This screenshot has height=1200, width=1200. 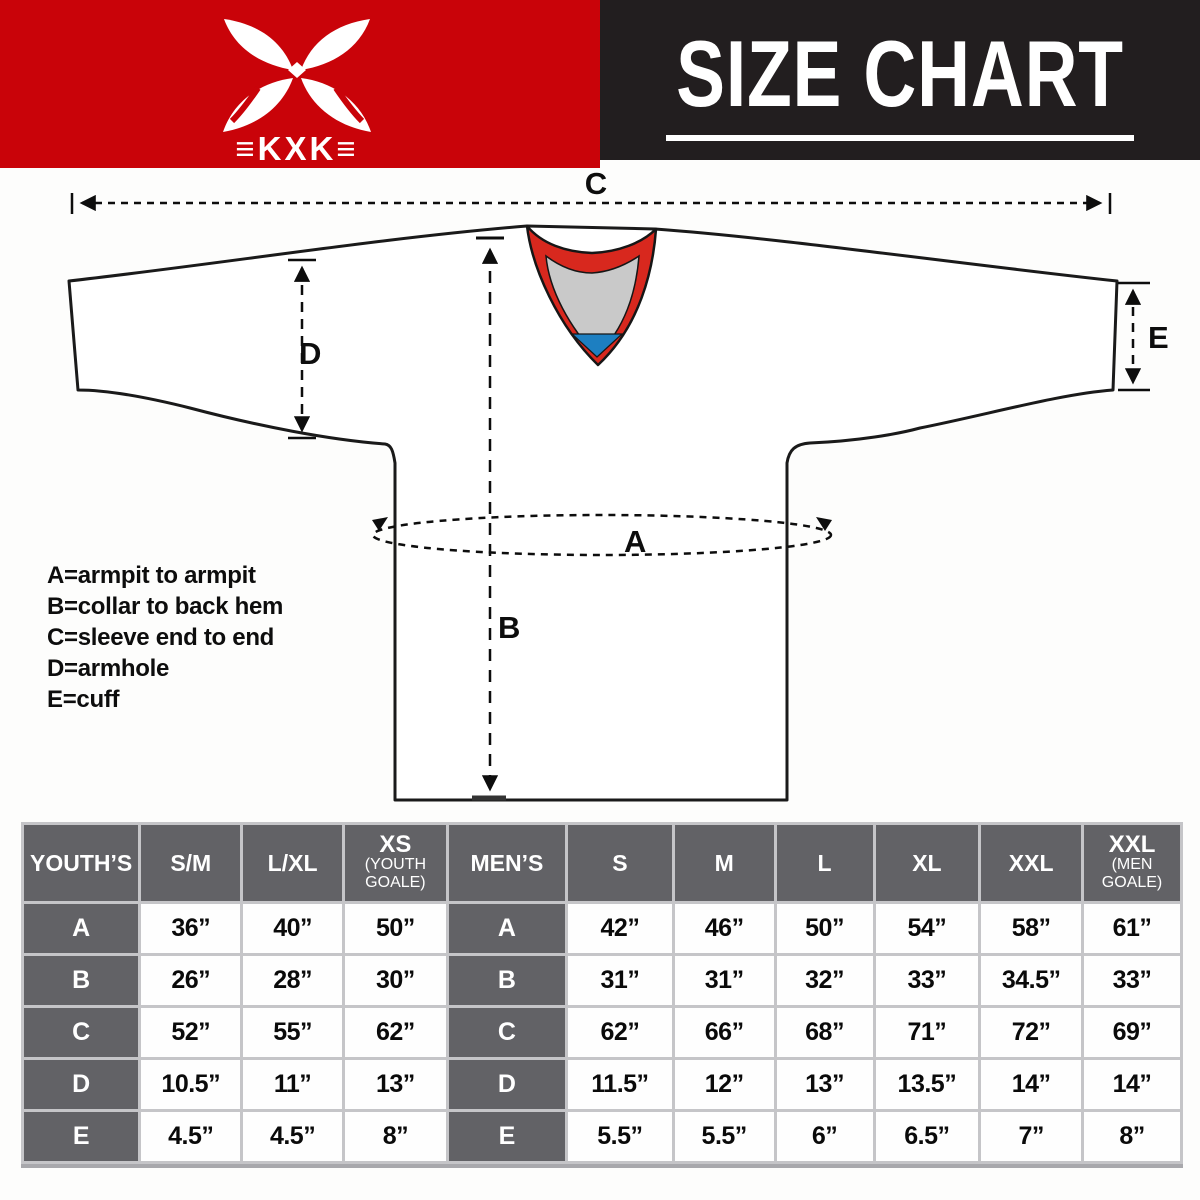 What do you see at coordinates (507, 980) in the screenshot?
I see `men-row-label-b: B` at bounding box center [507, 980].